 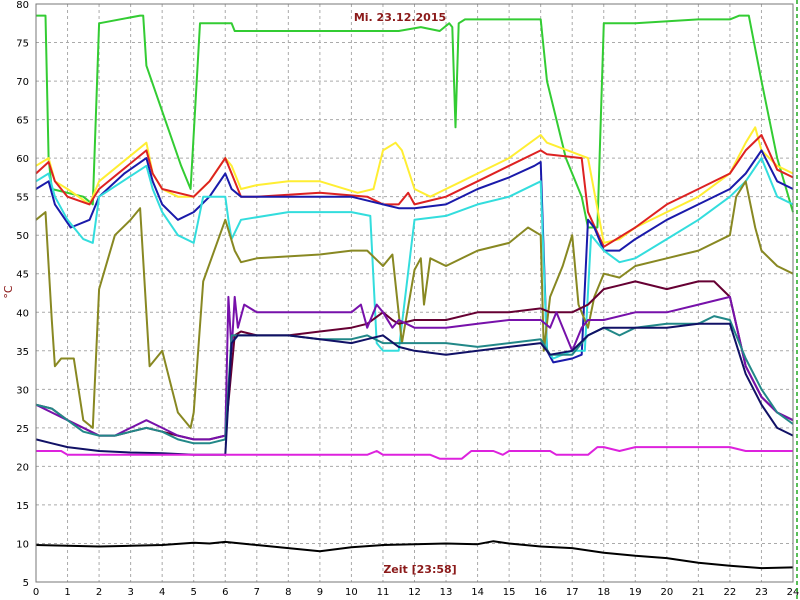 What do you see at coordinates (666, 592) in the screenshot?
I see `x-tick-label: 20` at bounding box center [666, 592].